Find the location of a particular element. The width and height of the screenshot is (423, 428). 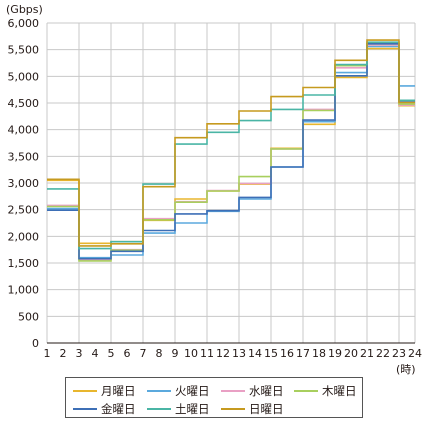

y-tick-label: 4,000 is located at coordinates (24, 130).